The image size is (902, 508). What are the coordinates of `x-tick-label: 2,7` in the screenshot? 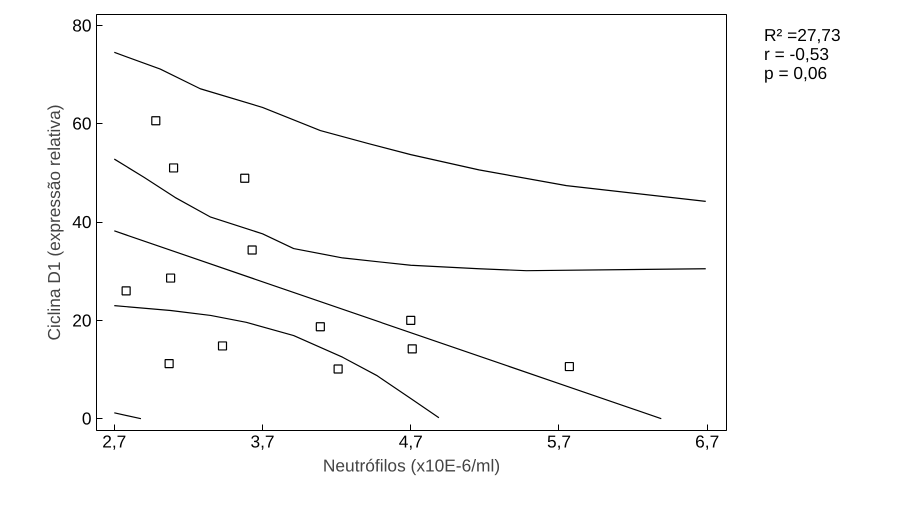 It's located at (114, 442).